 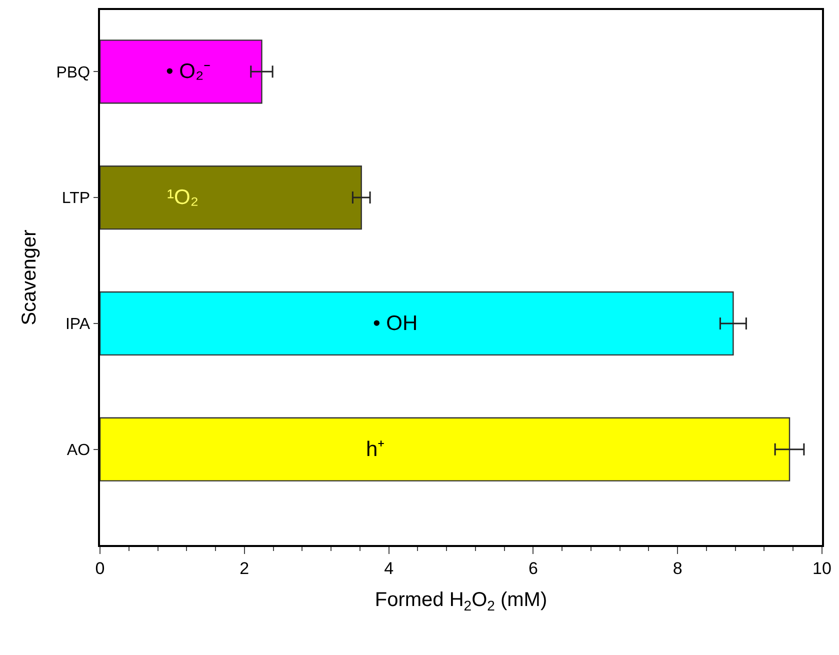 I want to click on y-tick-label: IPA, so click(x=77, y=325).